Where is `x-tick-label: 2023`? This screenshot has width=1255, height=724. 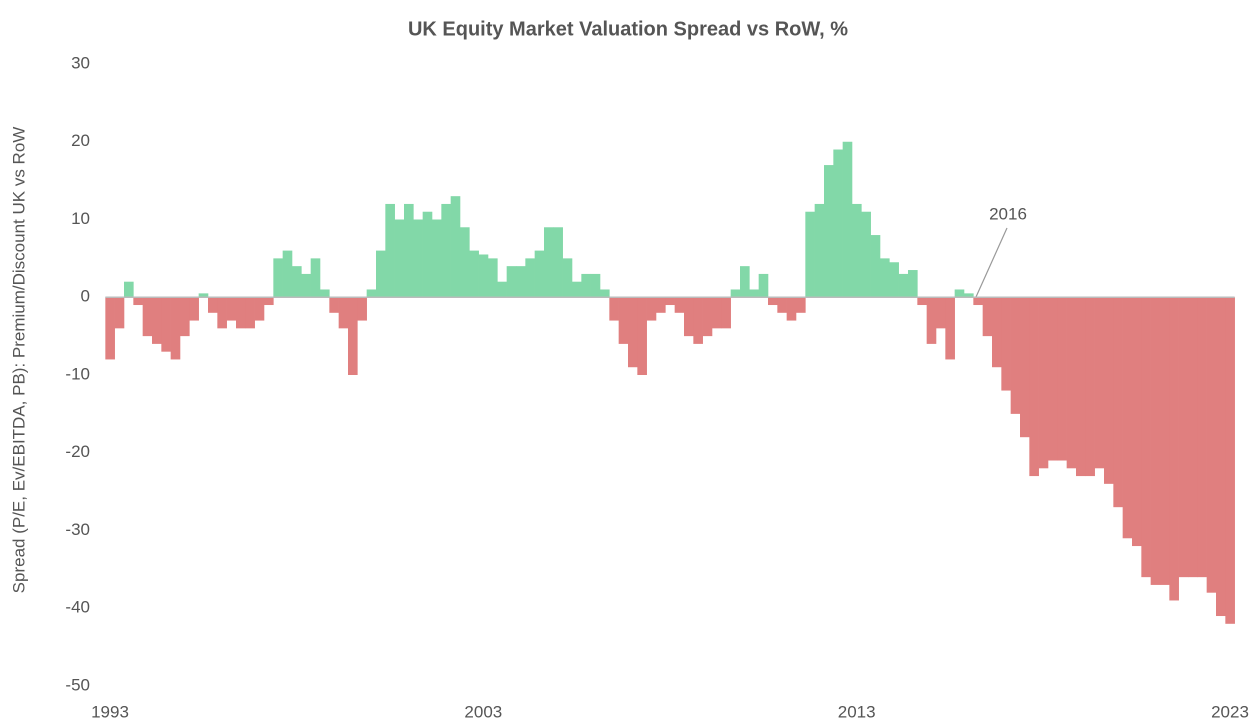
x-tick-label: 2023 is located at coordinates (1230, 711).